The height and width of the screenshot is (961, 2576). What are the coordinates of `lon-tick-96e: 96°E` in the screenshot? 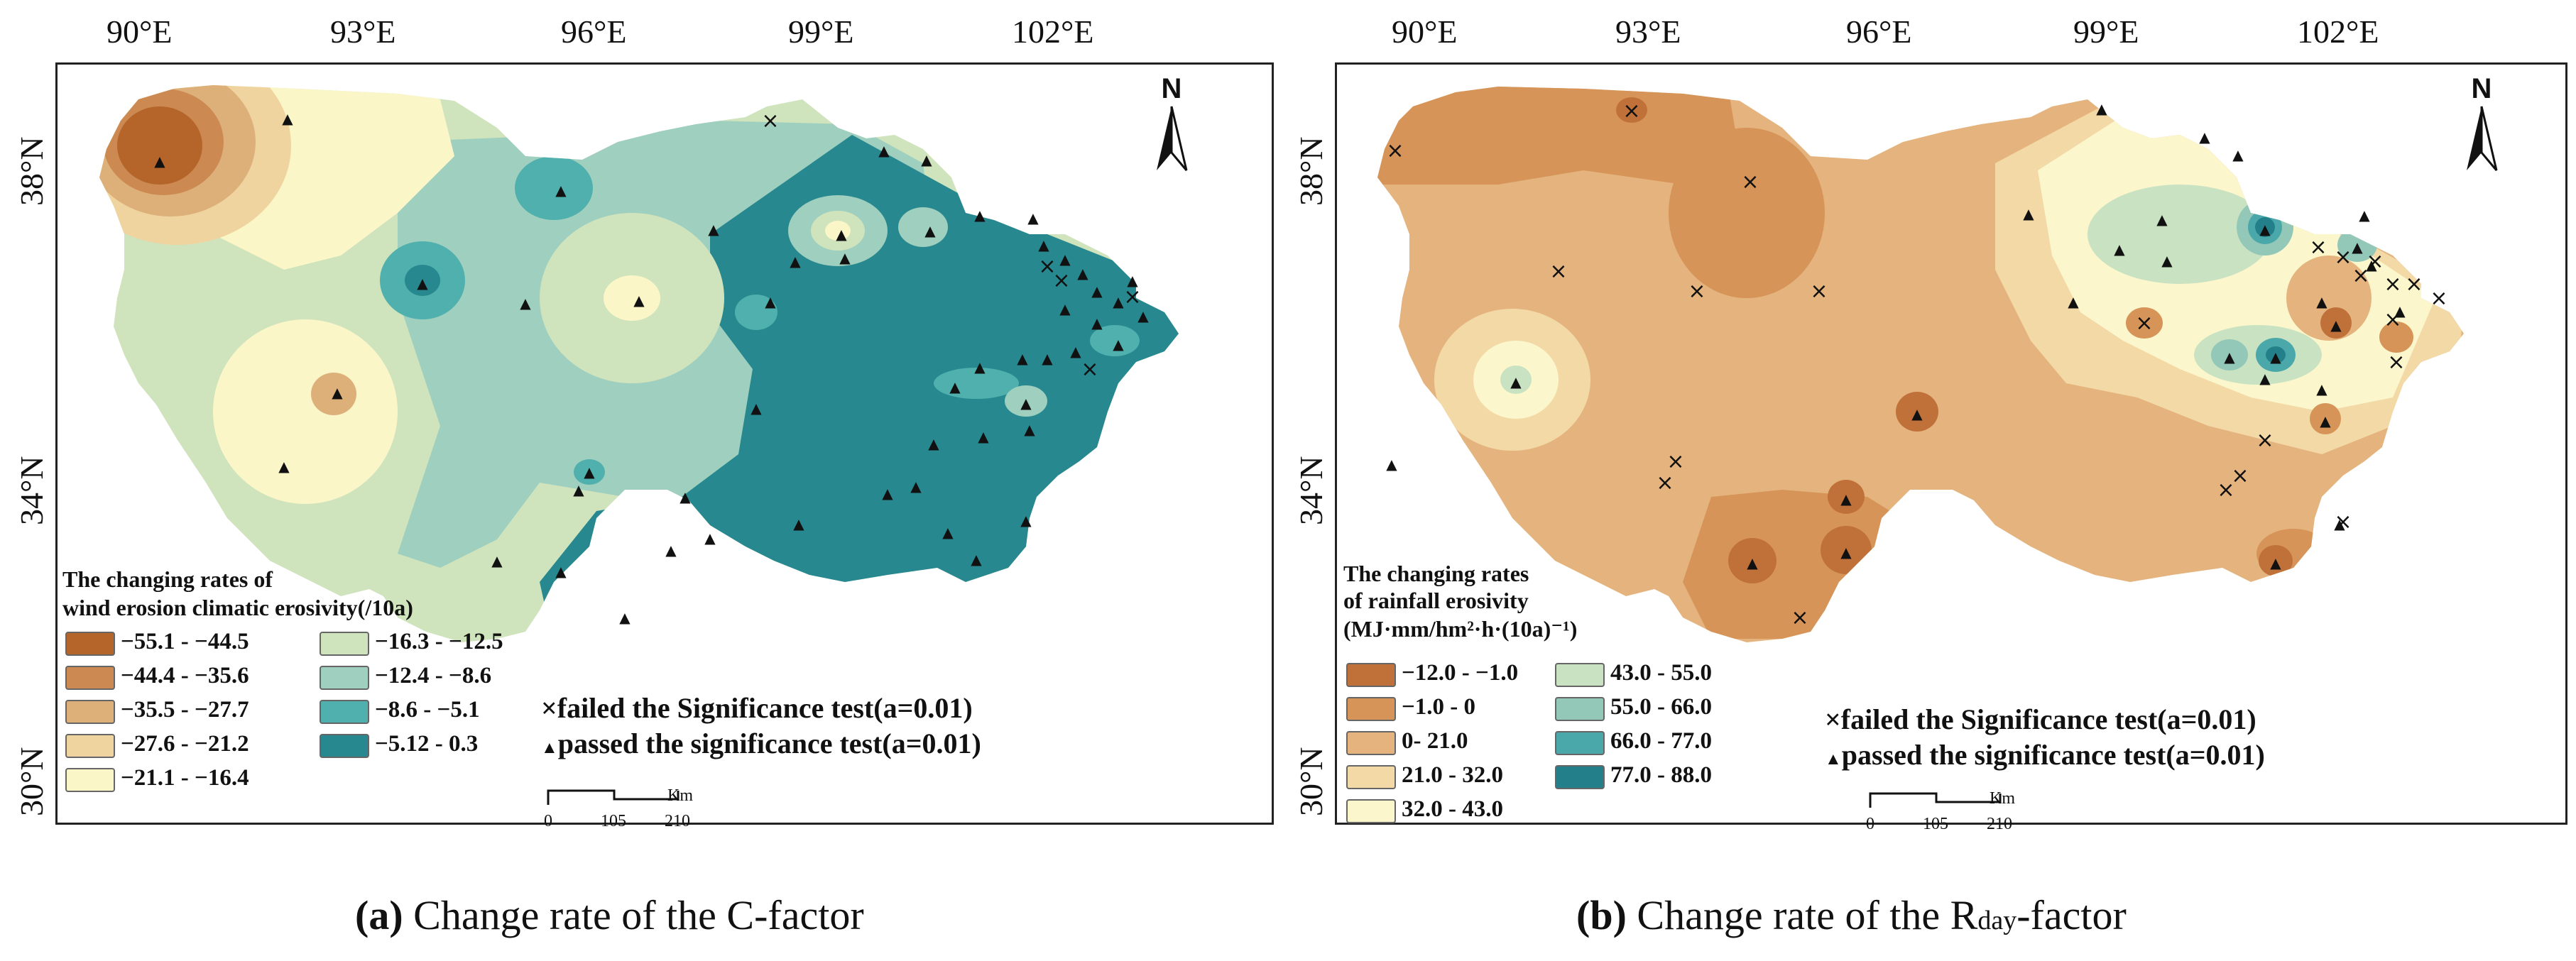 It's located at (1879, 32).